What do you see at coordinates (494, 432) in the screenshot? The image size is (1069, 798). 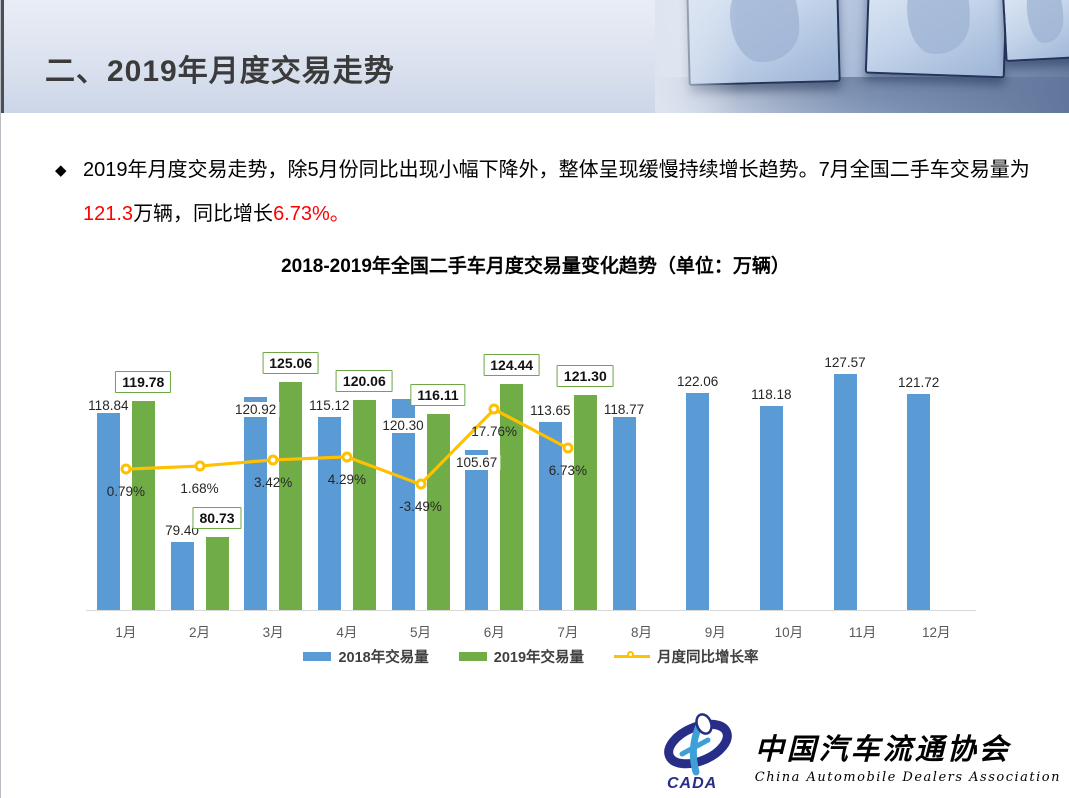 I see `growth-value: 17.76%` at bounding box center [494, 432].